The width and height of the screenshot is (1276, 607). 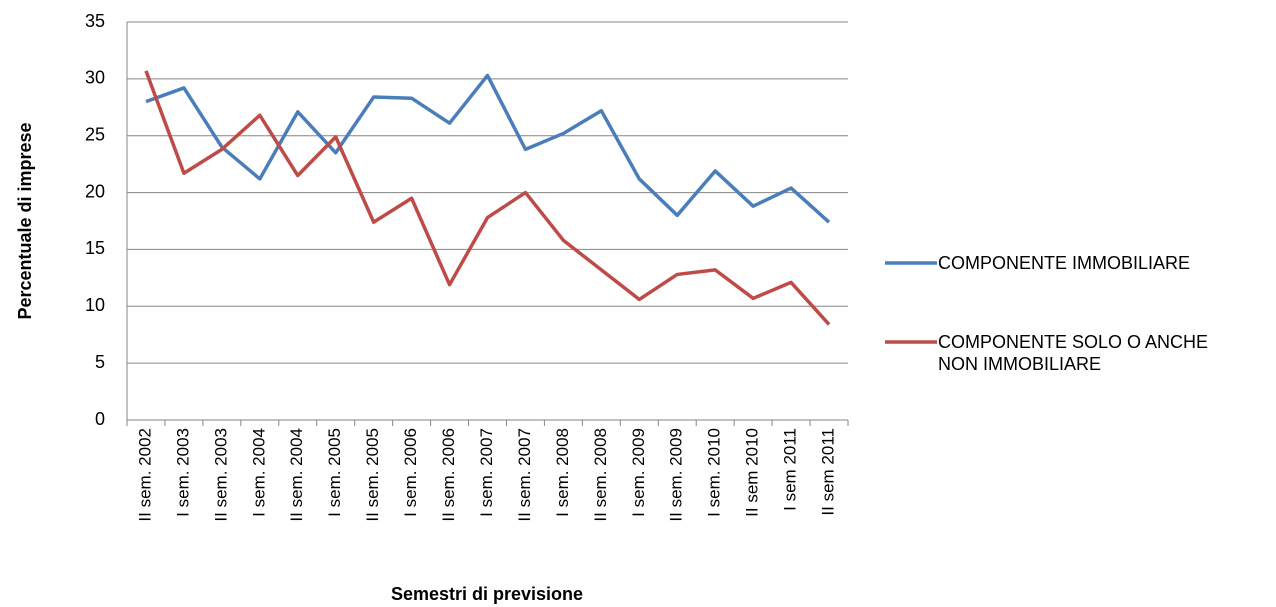 I want to click on x-tick-label: II sem 2010, so click(x=752, y=472).